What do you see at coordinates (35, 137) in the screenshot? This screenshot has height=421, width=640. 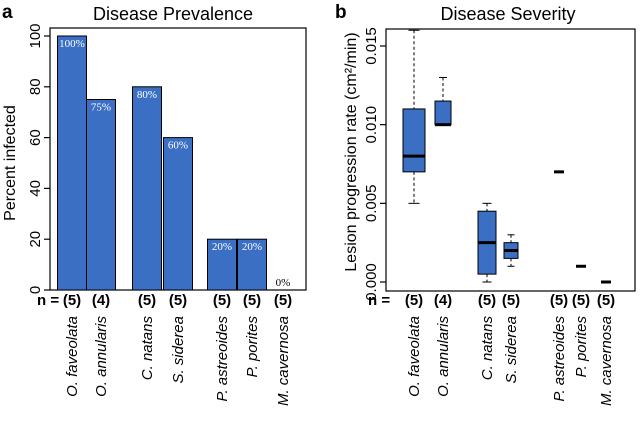 I see `y-tick-label: 60` at bounding box center [35, 137].